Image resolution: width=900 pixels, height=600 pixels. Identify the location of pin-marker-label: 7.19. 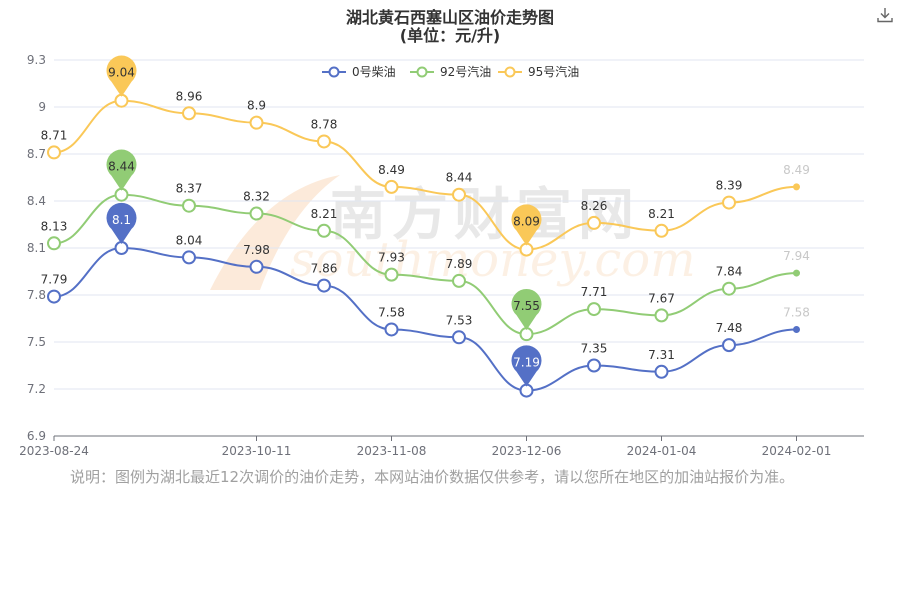
(526, 363).